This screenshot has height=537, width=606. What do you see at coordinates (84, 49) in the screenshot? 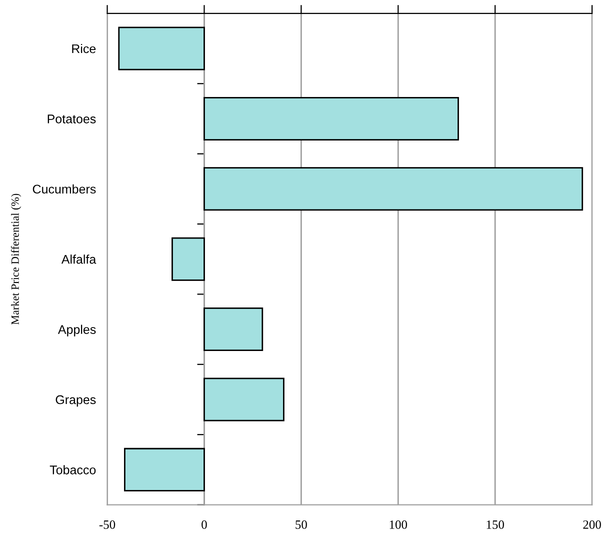
I see `y-tick-label: Rice` at bounding box center [84, 49].